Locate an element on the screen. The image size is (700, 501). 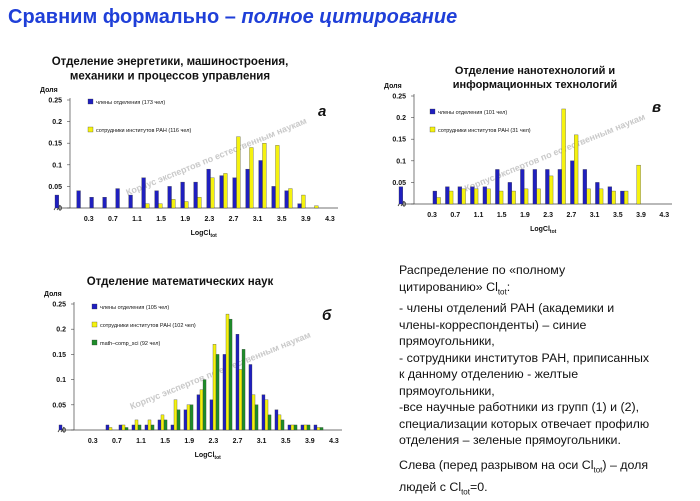
slide-title-main: Сравним формально – is located at coordinates (125, 17).